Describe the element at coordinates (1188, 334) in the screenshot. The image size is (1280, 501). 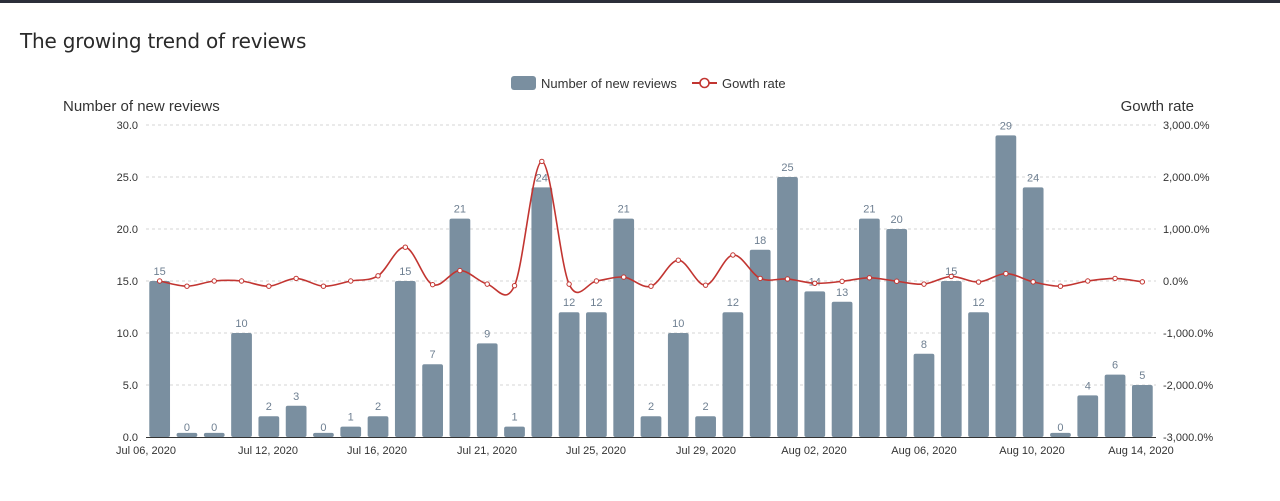
I see `right-tick-label: -1,000.0%` at that location.